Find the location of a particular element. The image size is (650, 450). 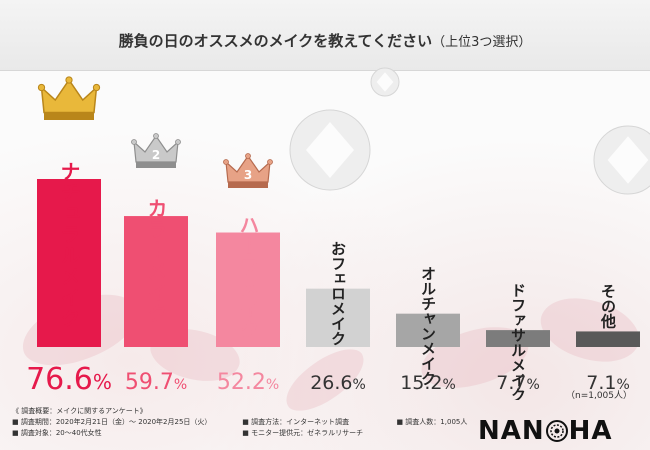

brand-logo: NAN HA is located at coordinates (558, 431).